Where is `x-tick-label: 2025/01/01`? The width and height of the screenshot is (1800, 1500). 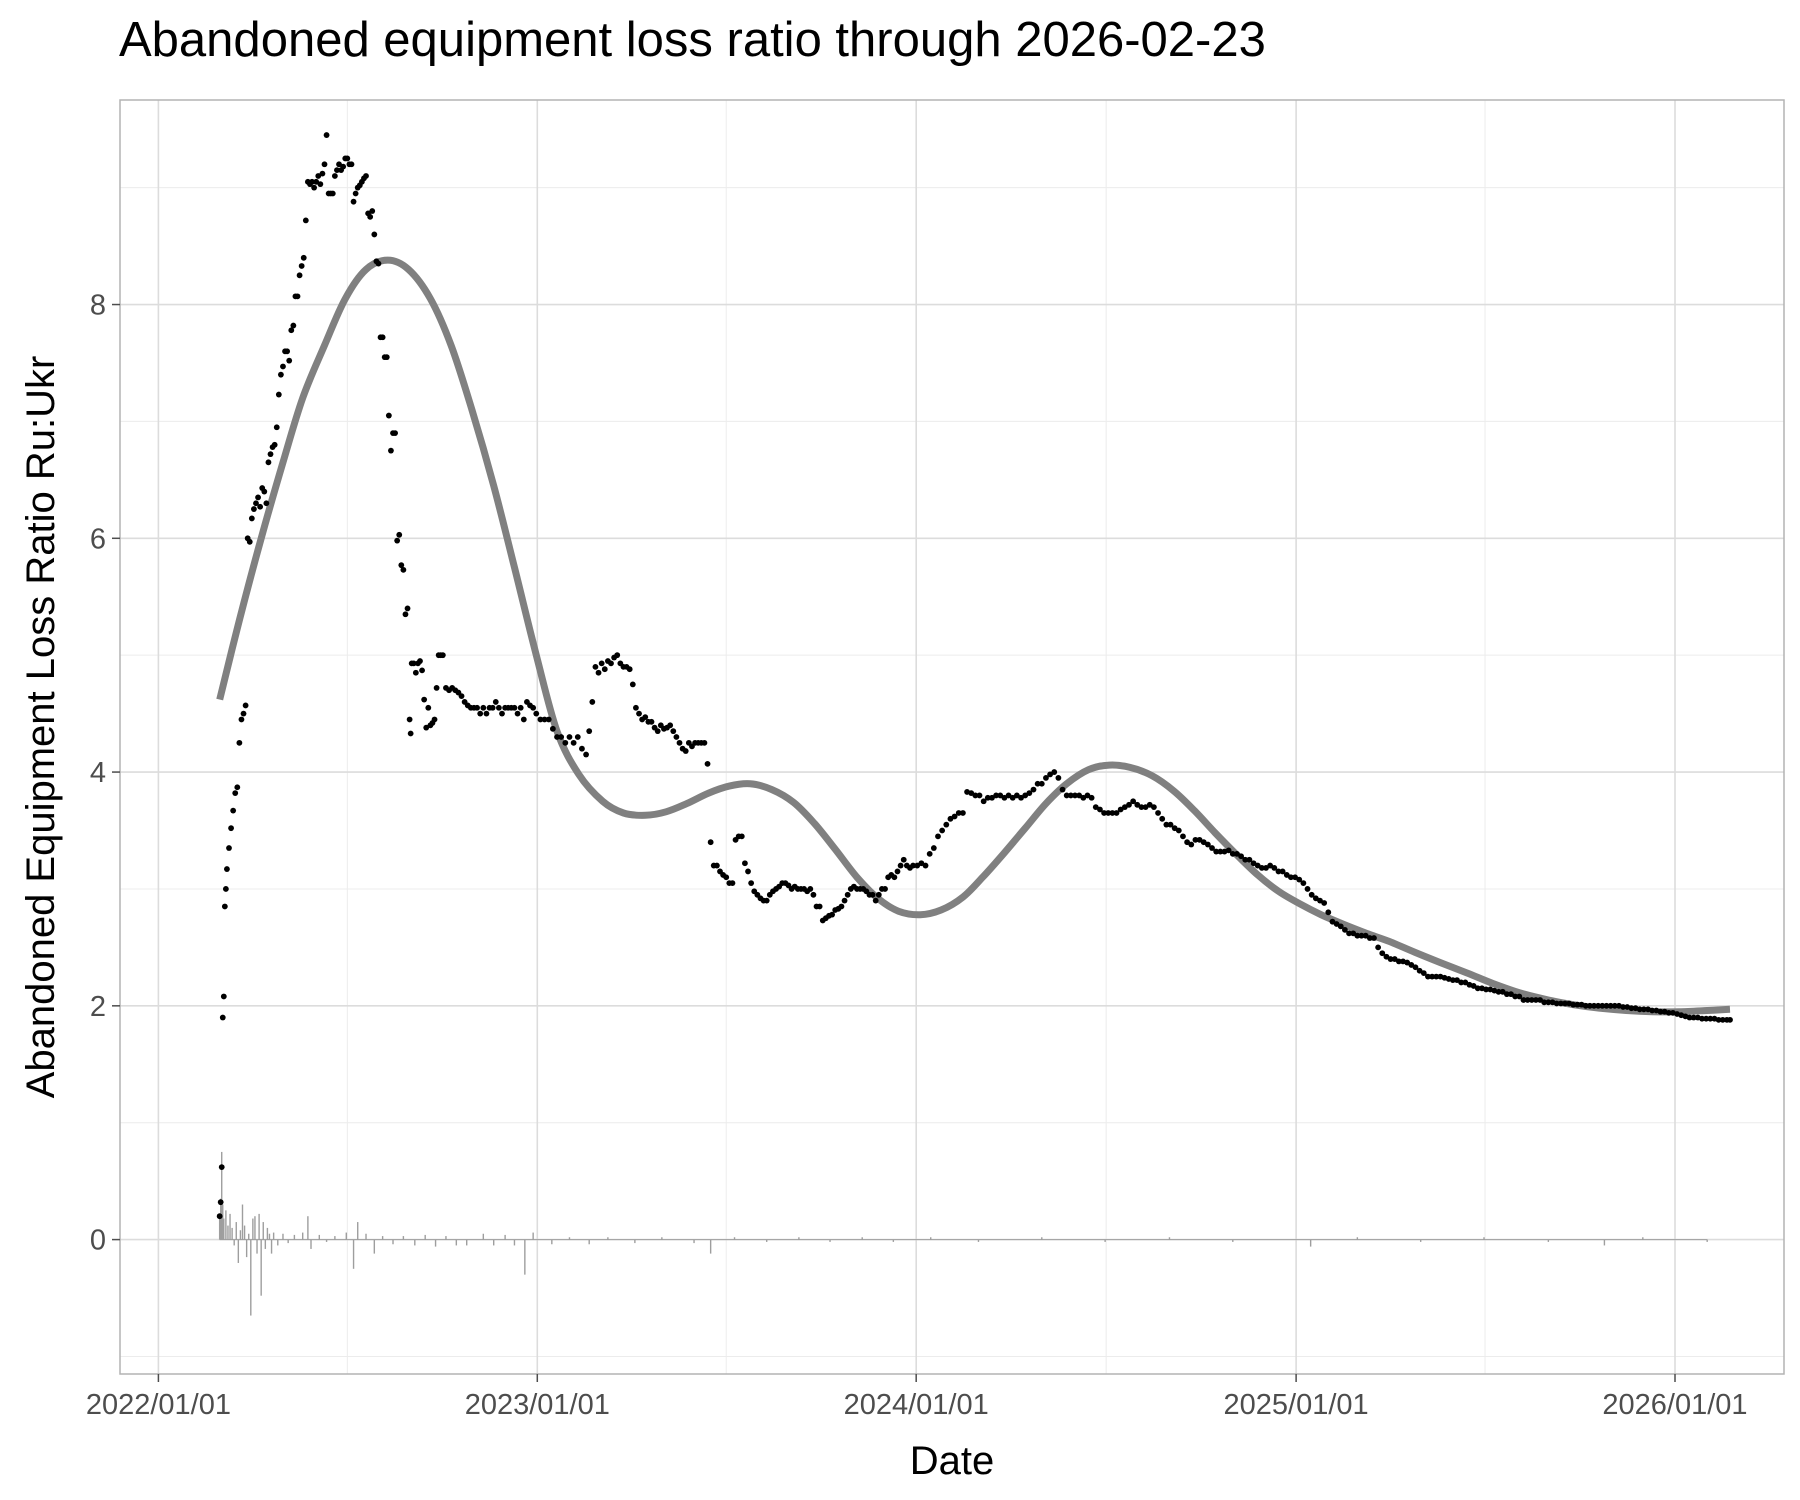 x-tick-label: 2025/01/01 is located at coordinates (1296, 1405).